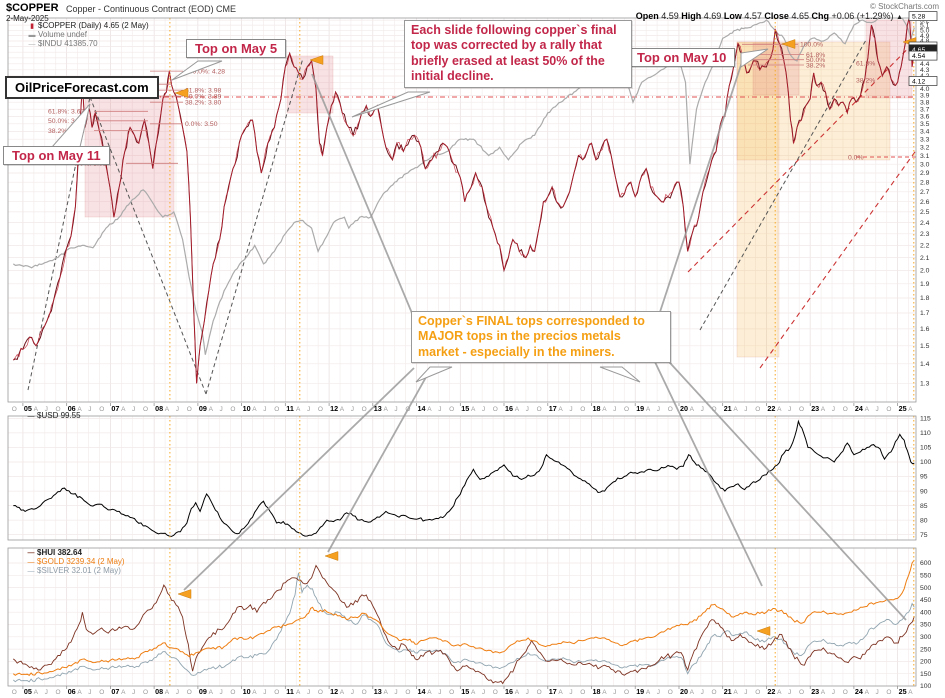  I want to click on legend-gold-row: — $GOLD 3239.34 (2 May), so click(76, 562).